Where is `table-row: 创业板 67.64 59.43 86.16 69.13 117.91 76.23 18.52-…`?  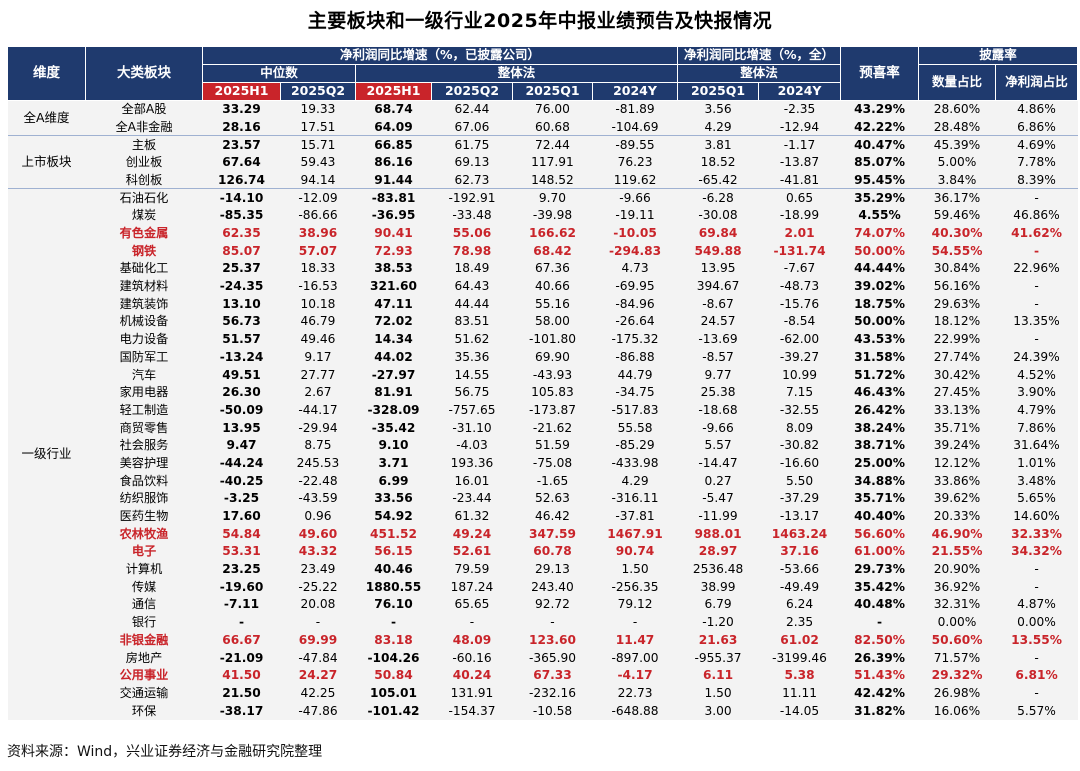
table-row: 创业板 67.64 59.43 86.16 69.13 117.91 76.23 18.52-… is located at coordinates (543, 162).